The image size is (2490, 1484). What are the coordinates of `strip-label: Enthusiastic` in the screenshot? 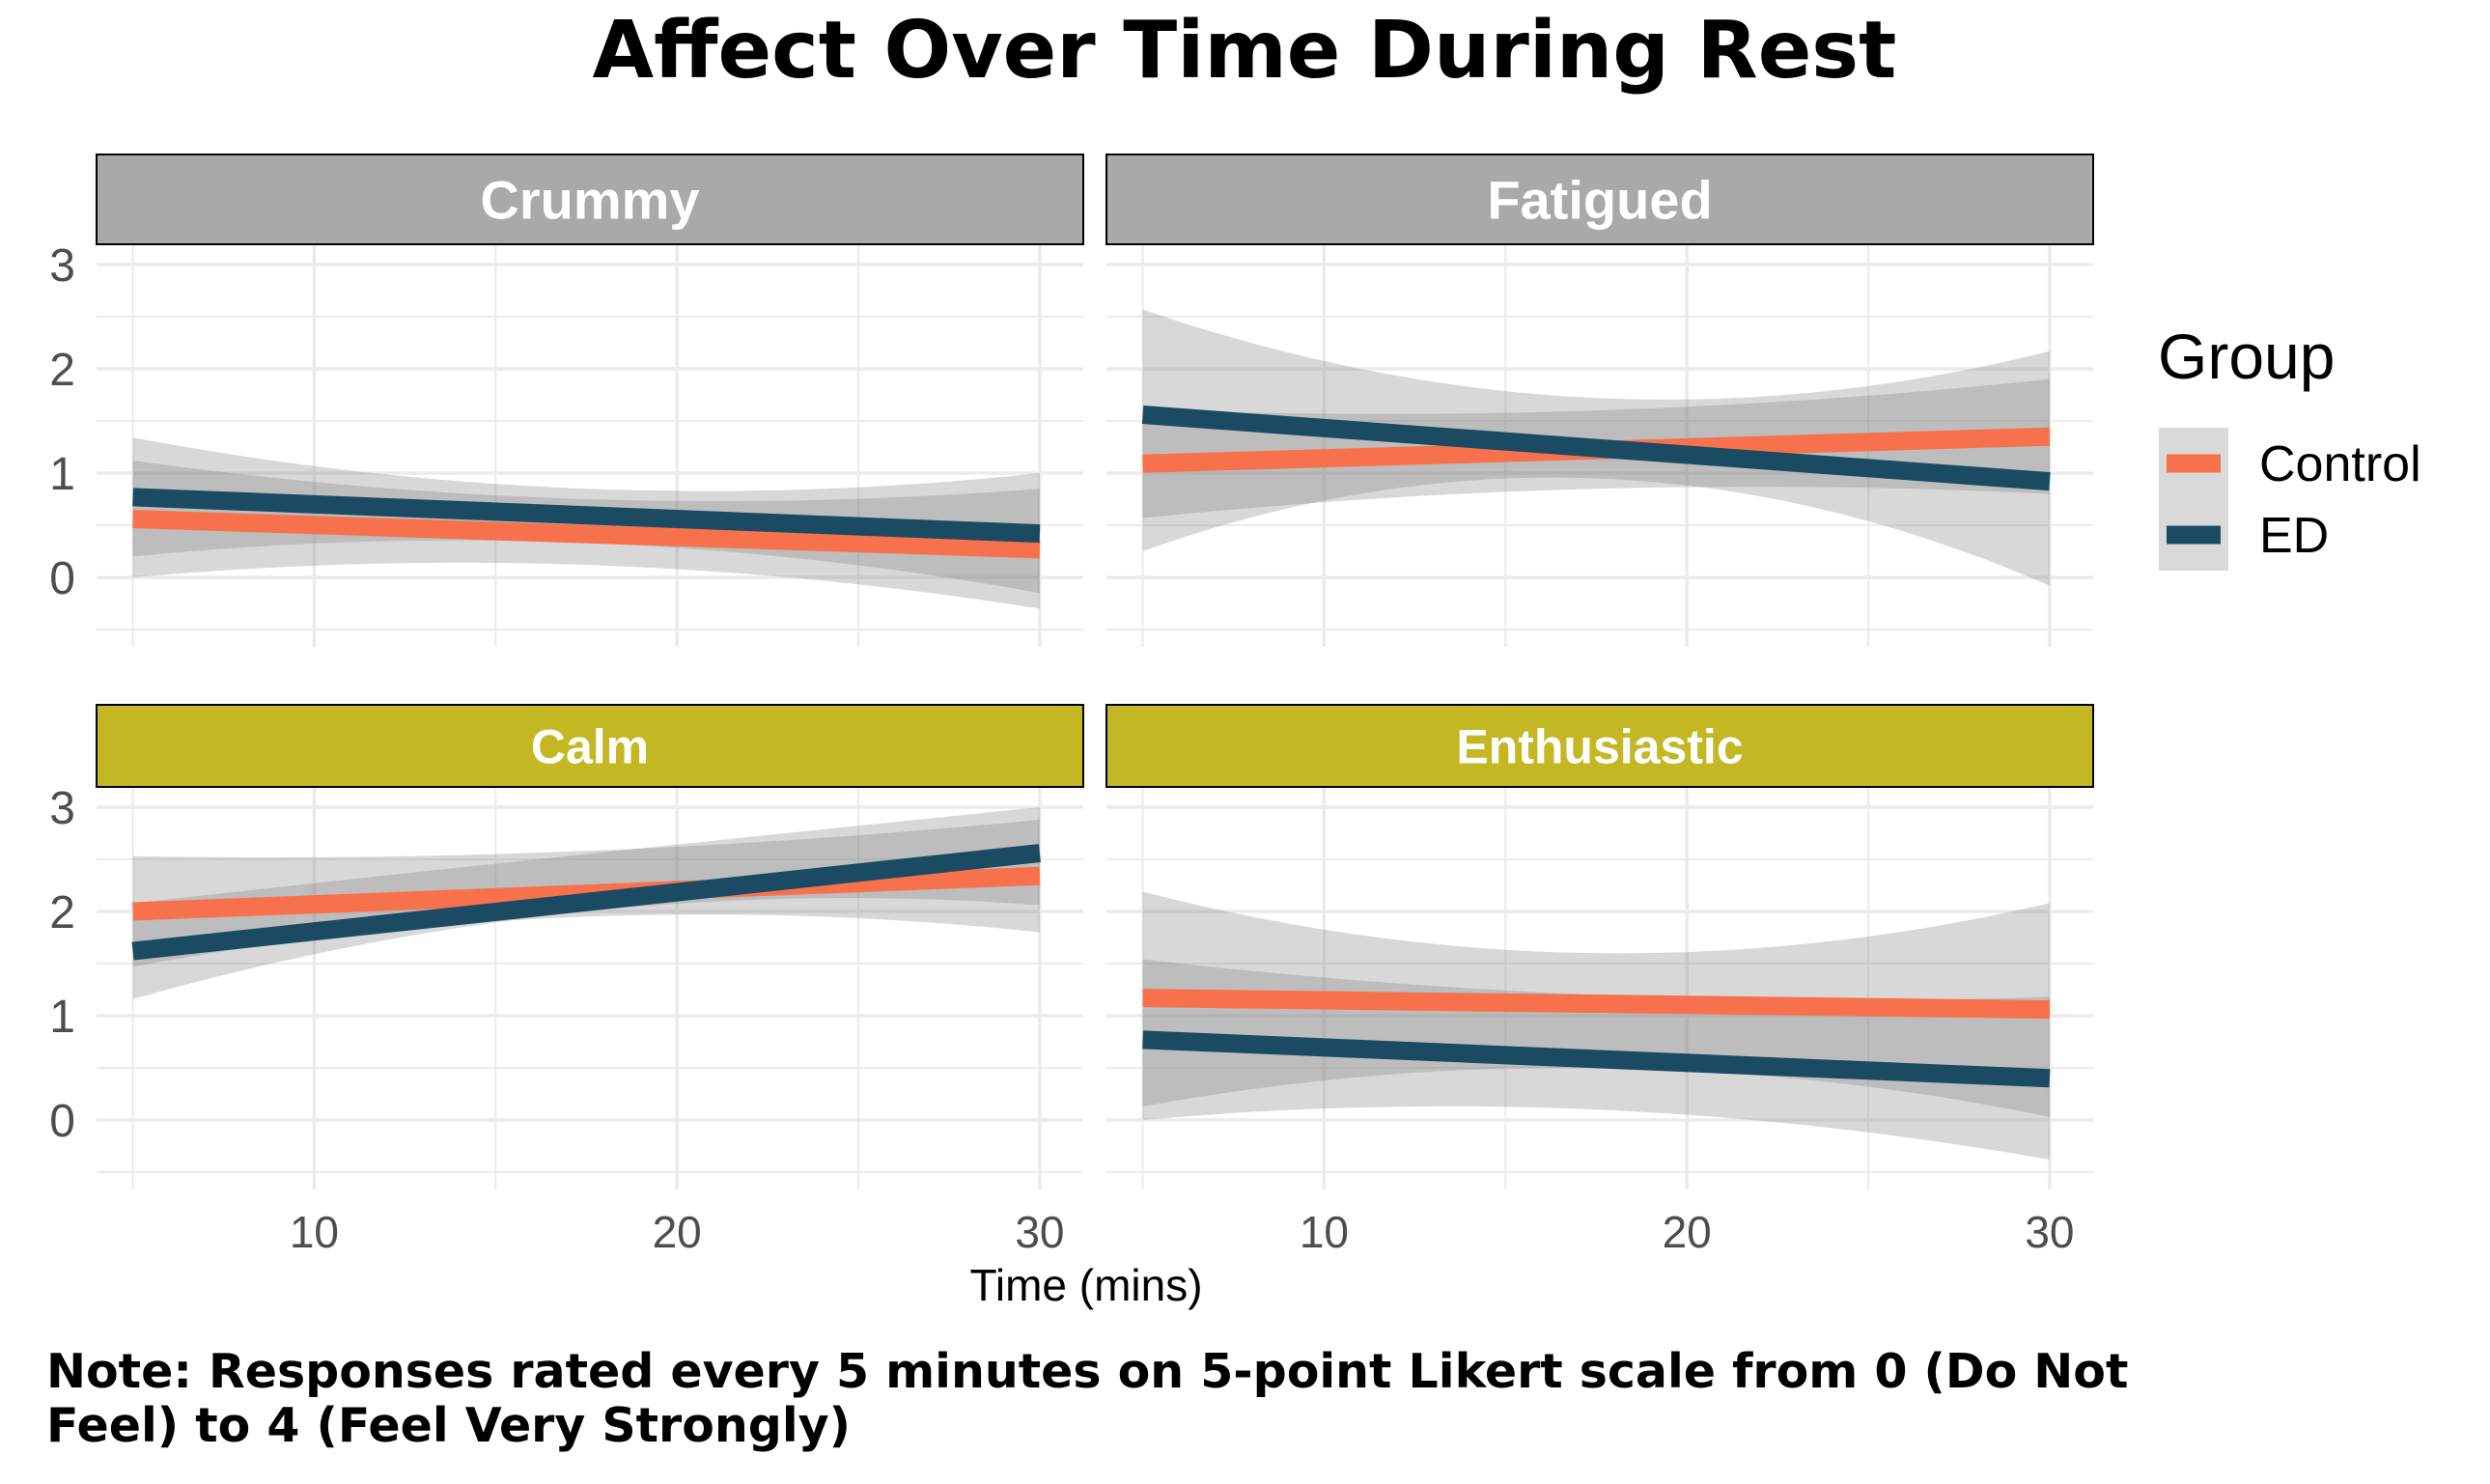 It's located at (1599, 747).